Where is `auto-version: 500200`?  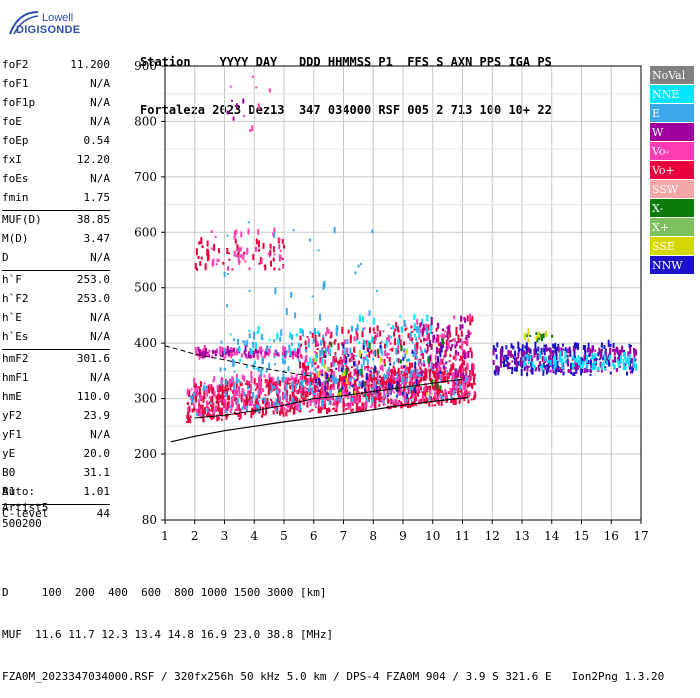
auto-version: 500200 is located at coordinates (22, 523).